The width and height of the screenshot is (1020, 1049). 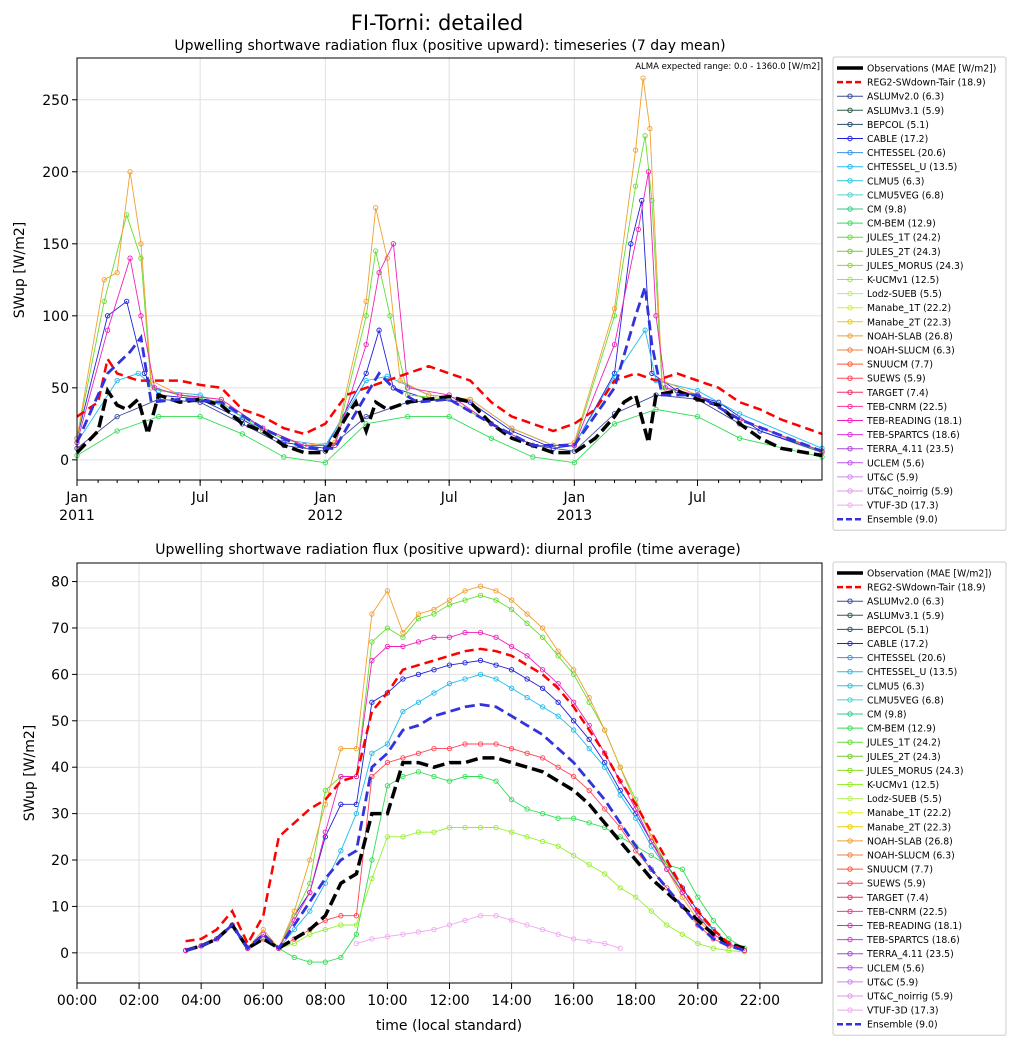 I want to click on legend-label: CABLE (17.2), so click(x=897, y=139).